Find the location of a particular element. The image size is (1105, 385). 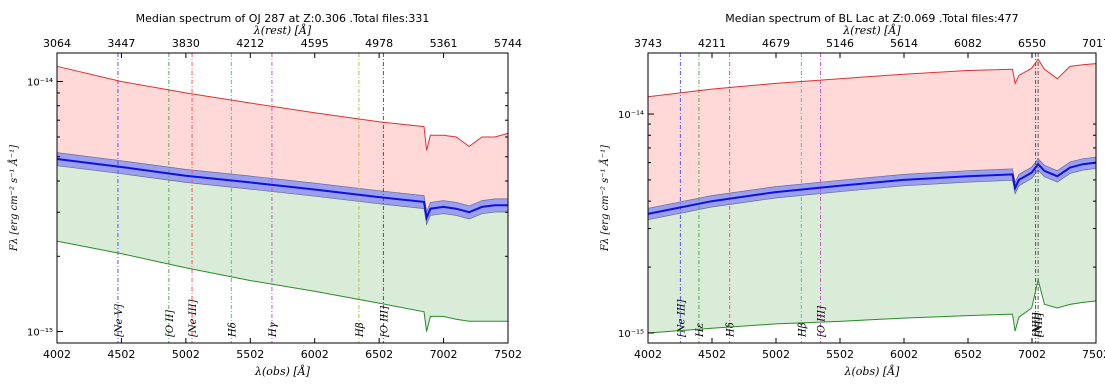

x2-tick-label: 5744 is located at coordinates (508, 43).